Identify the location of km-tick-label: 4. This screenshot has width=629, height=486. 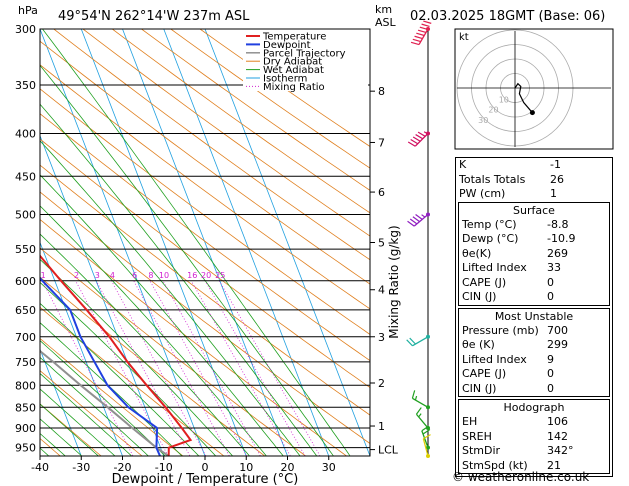
(381, 290).